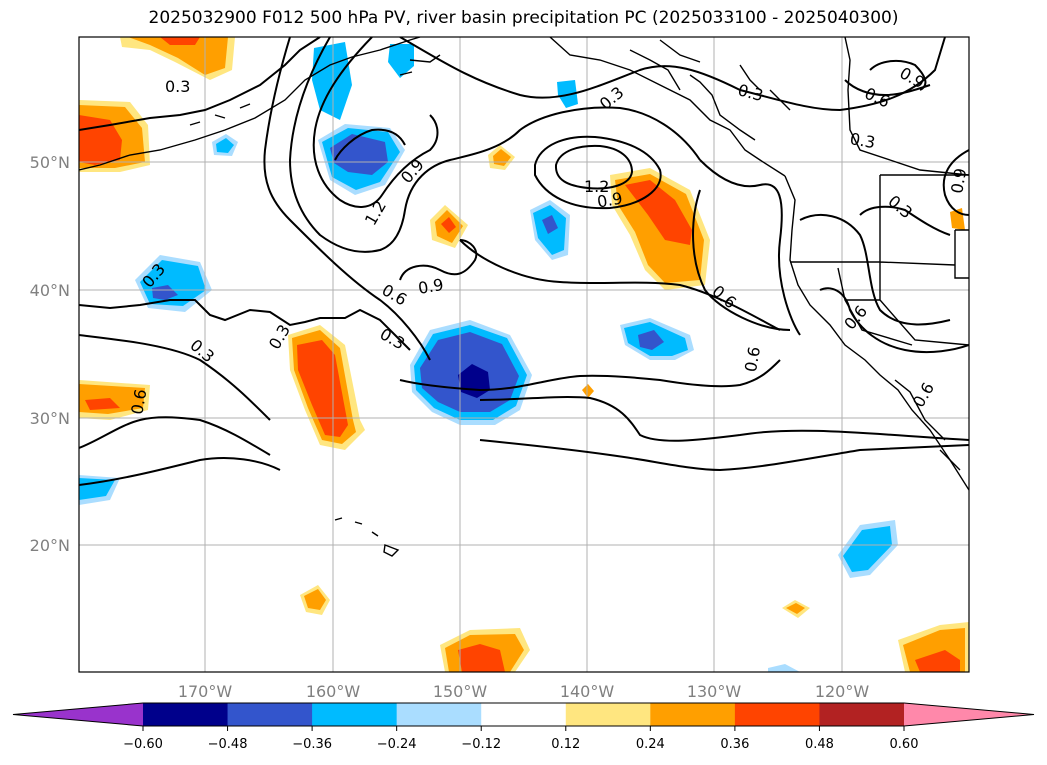  What do you see at coordinates (50, 162) in the screenshot?
I see `lat-tick-label: 50°N` at bounding box center [50, 162].